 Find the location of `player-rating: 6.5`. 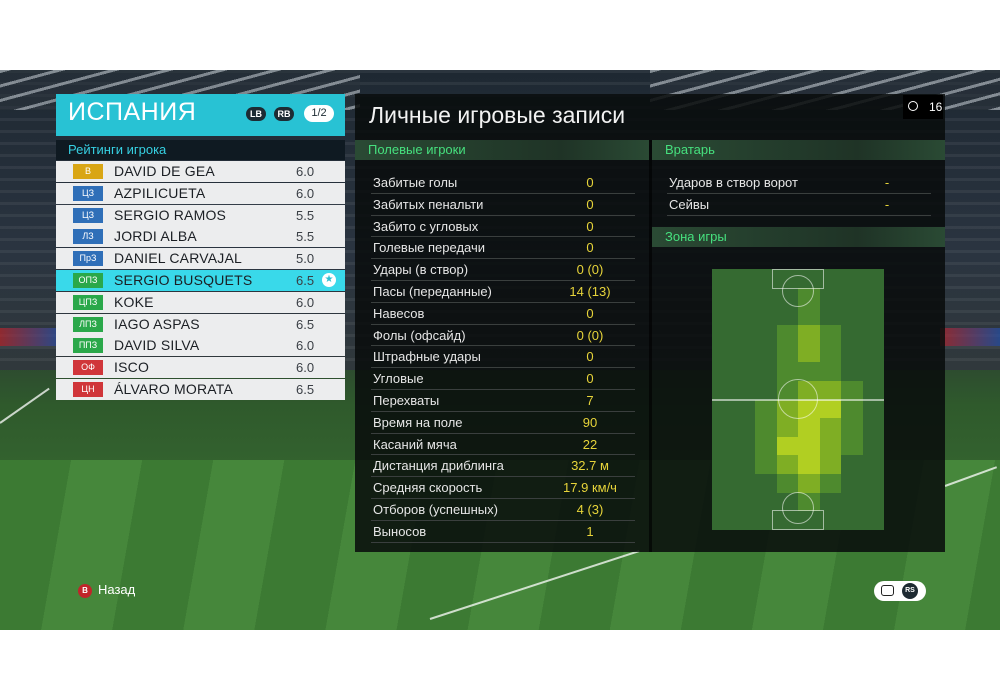

player-rating: 6.5 is located at coordinates (305, 280).